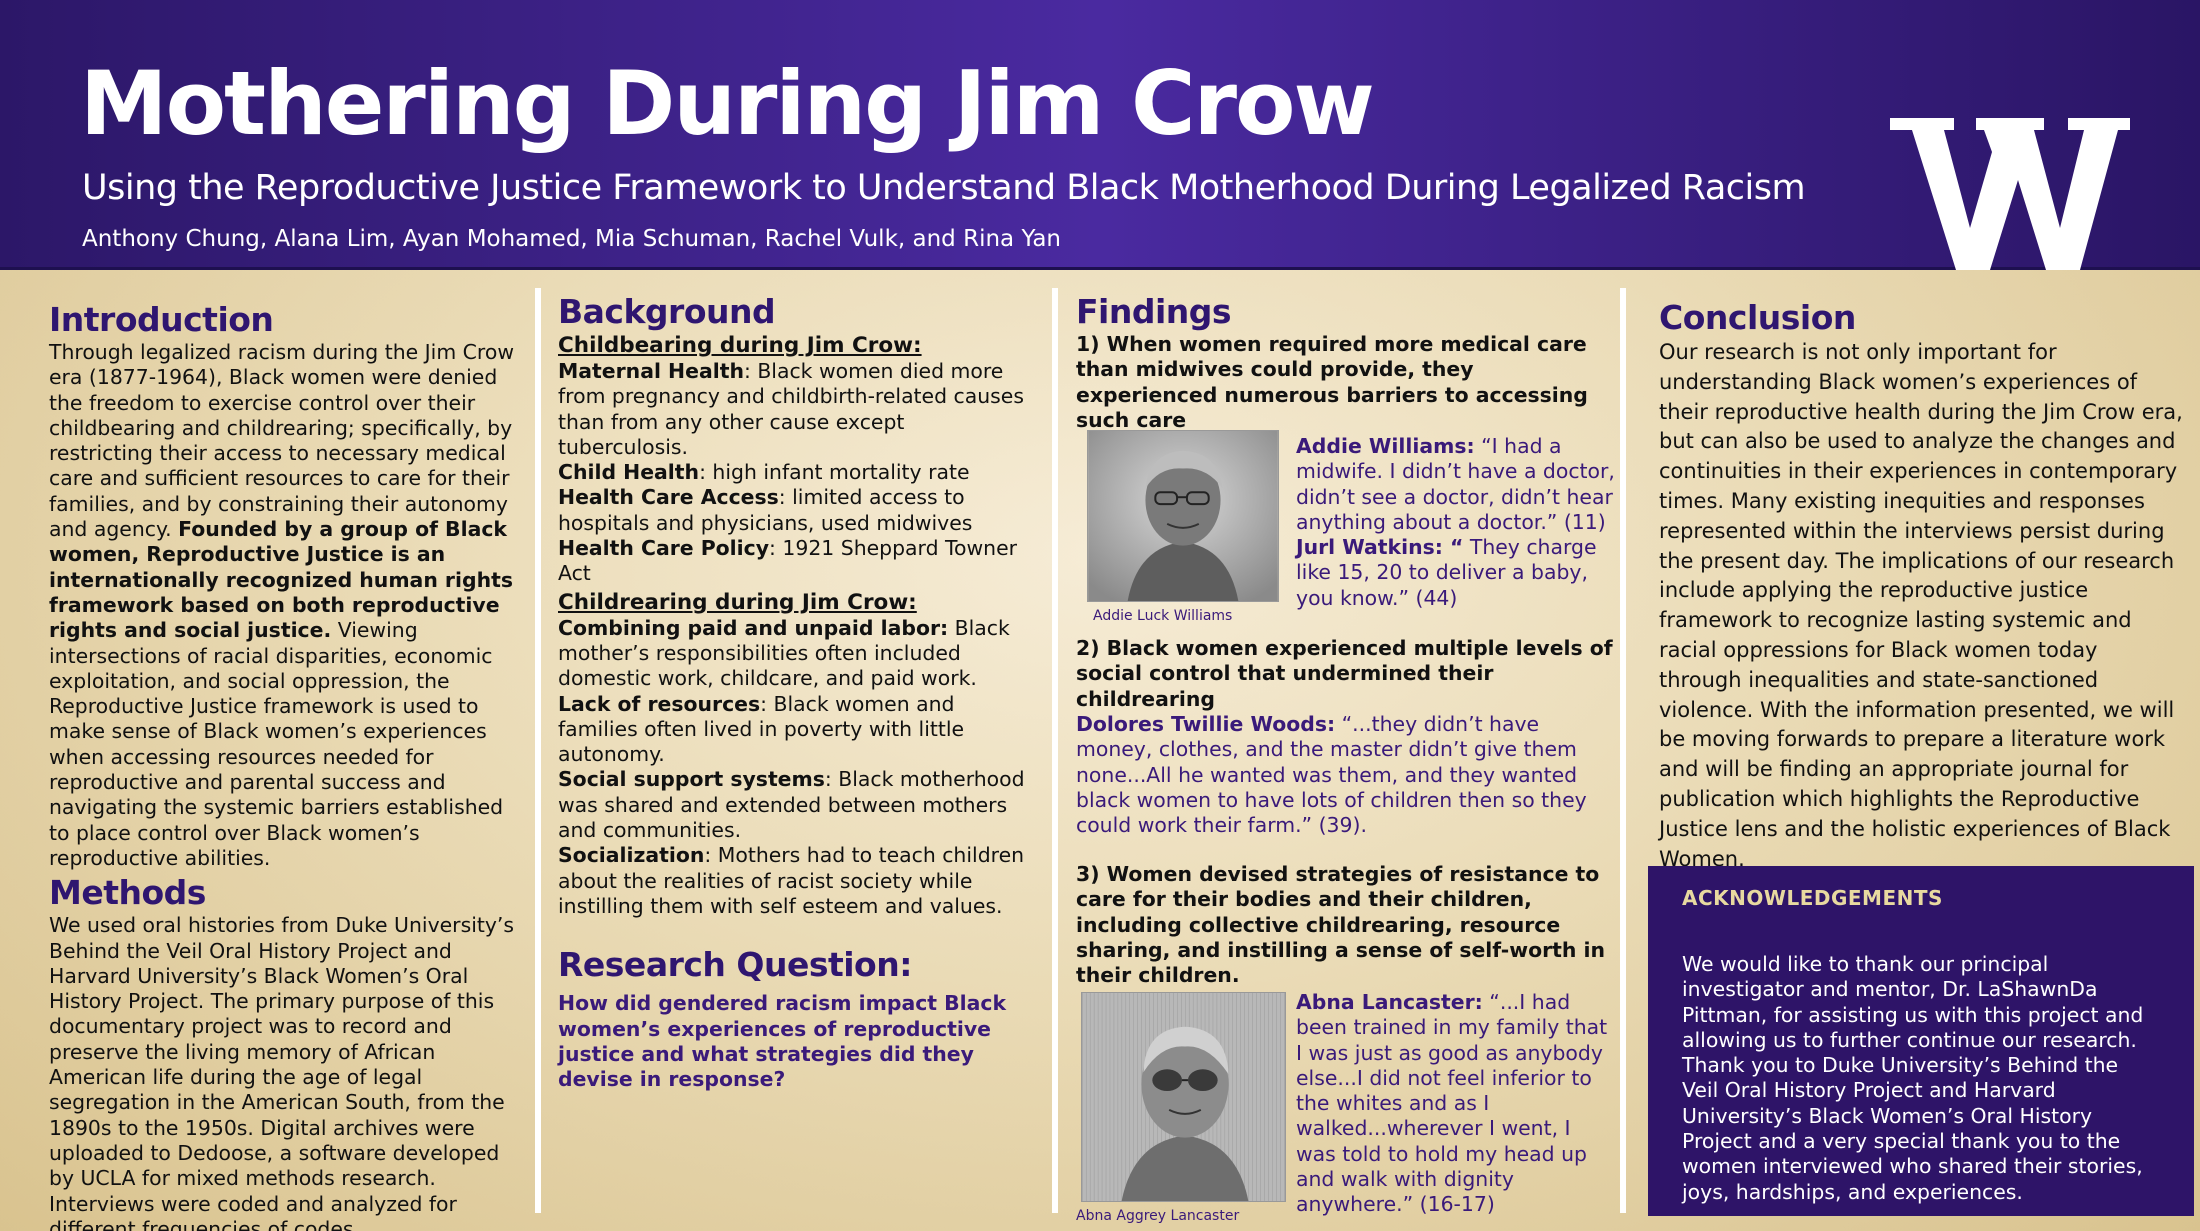  I want to click on quote-speaker: Dolores Twillie Woods:, so click(1206, 724).